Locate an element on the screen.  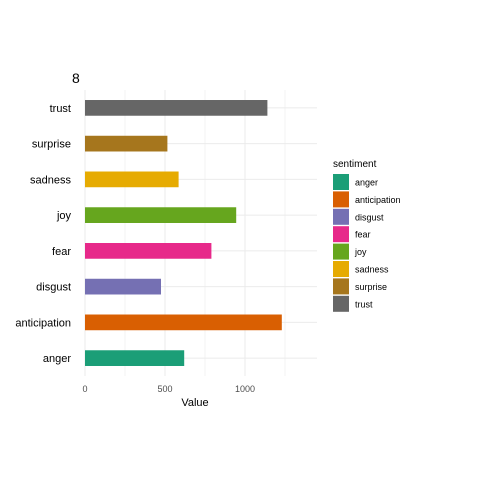
legend-key-anticipation is located at coordinates (341, 199).